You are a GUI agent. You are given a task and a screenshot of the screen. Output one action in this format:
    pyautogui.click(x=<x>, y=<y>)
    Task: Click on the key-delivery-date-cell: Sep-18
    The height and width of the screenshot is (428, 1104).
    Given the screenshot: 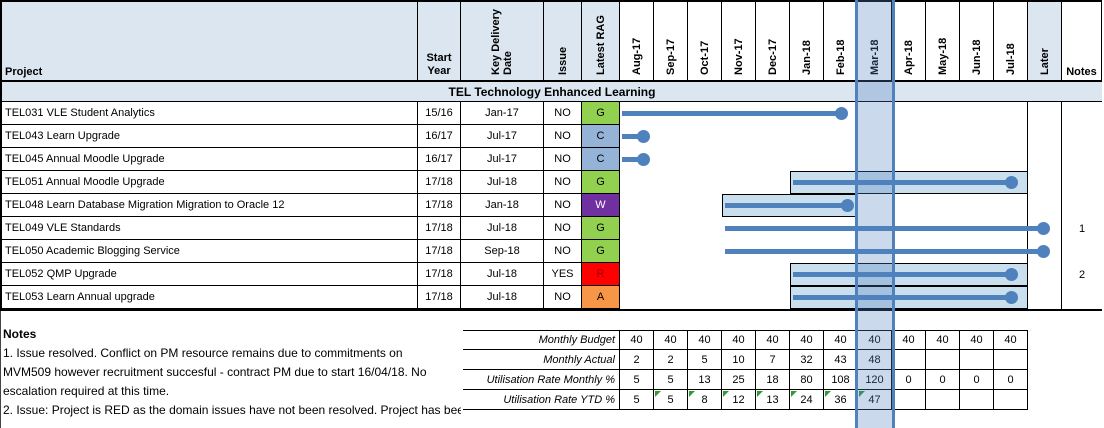 What is the action you would take?
    pyautogui.click(x=502, y=251)
    